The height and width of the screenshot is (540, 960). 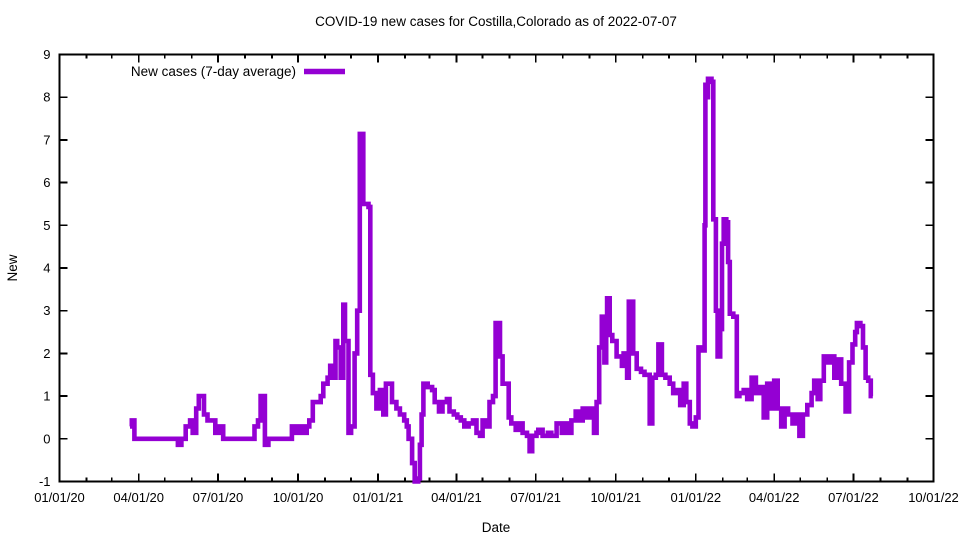 I want to click on x-tick-label: 07/01/22, so click(x=853, y=497).